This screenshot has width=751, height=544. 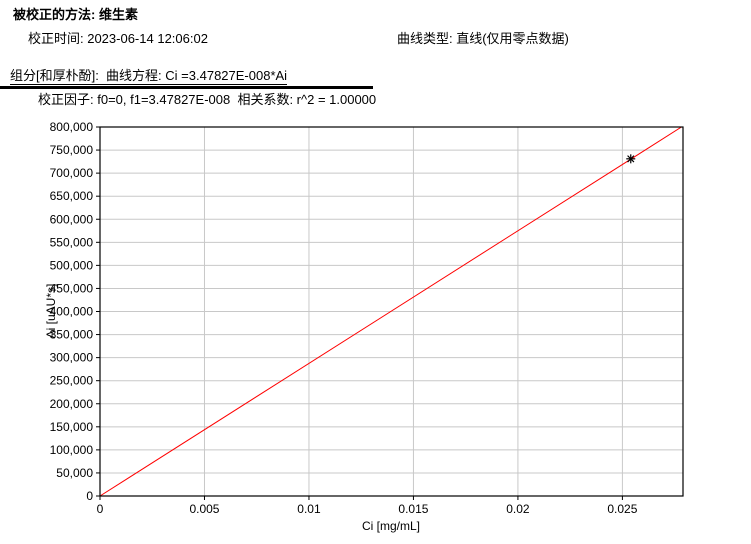 I want to click on curve-type-label: 曲线类型: 直线(仅用零点数据), so click(x=483, y=38).